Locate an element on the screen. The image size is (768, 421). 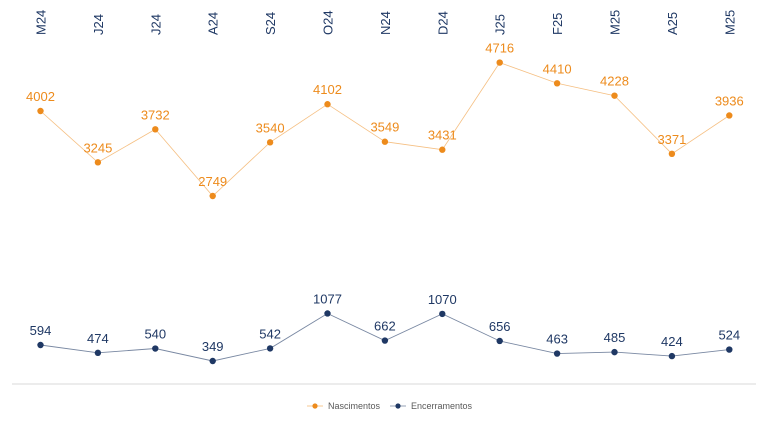
data-label: 542 is located at coordinates (270, 333).